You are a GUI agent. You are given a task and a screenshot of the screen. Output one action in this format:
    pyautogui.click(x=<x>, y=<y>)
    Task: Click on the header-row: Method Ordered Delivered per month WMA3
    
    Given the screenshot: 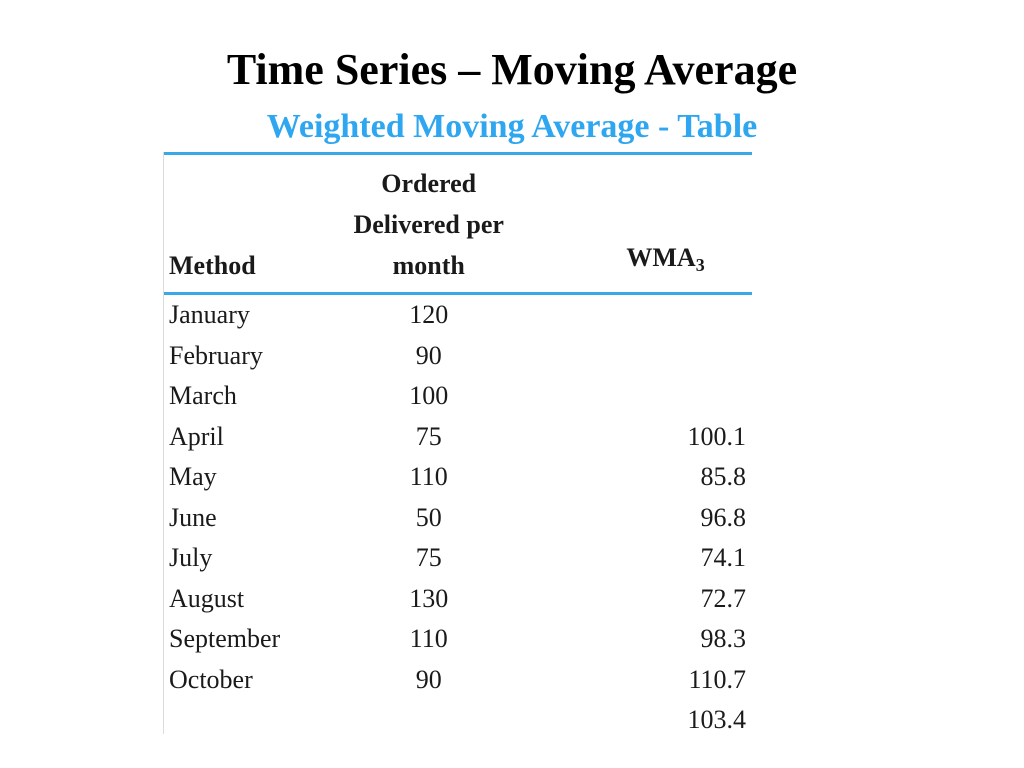 What is the action you would take?
    pyautogui.click(x=458, y=224)
    